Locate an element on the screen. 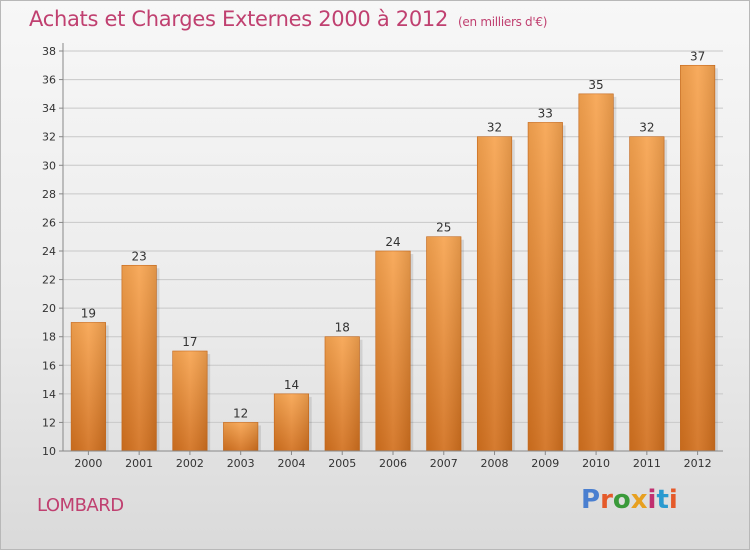  logo-letter: x is located at coordinates (639, 500).